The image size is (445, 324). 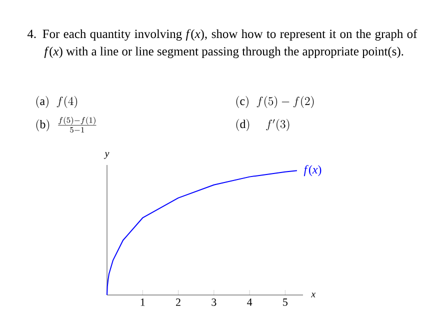 I want to click on chart-title: 4. For each quantity involving f(x), show how to represent it on the graph of f(x) with a line or line segment passing through the appropriate point(s)., so click(x=222, y=43).